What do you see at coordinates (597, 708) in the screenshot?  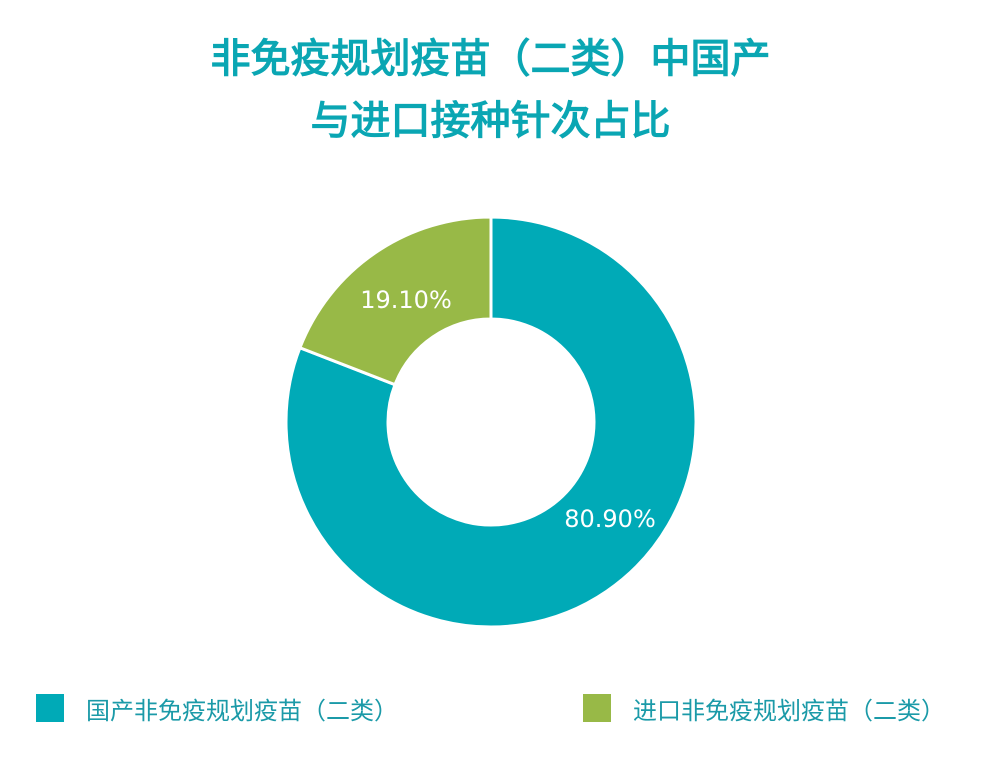 I see `legend-swatch-imported` at bounding box center [597, 708].